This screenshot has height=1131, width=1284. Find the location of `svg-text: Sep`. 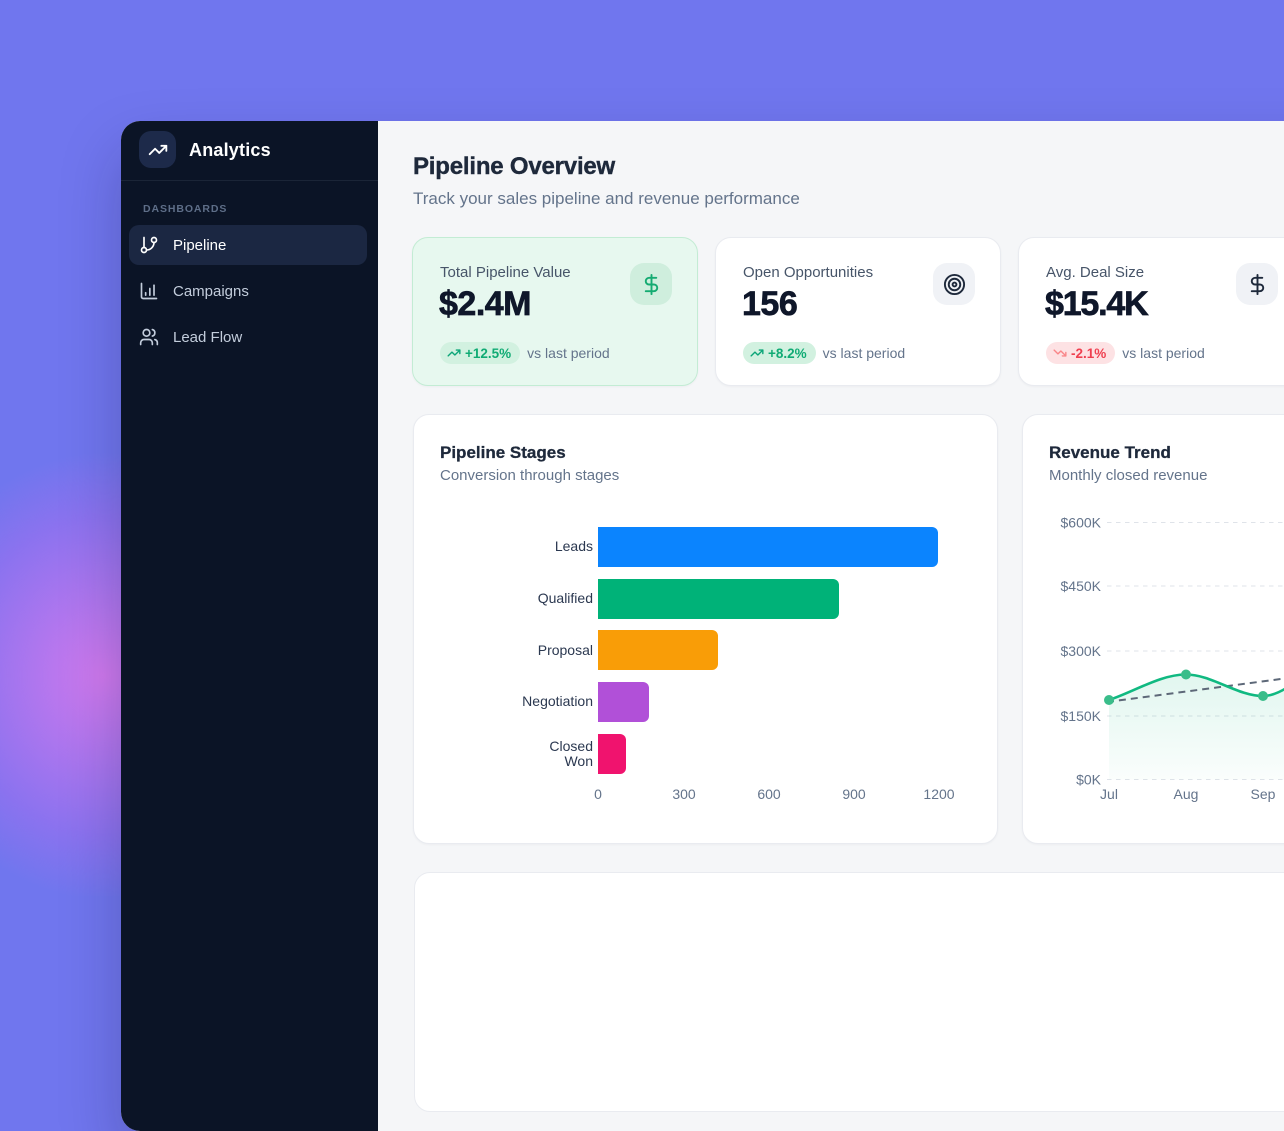

svg-text: Sep is located at coordinates (1263, 794).